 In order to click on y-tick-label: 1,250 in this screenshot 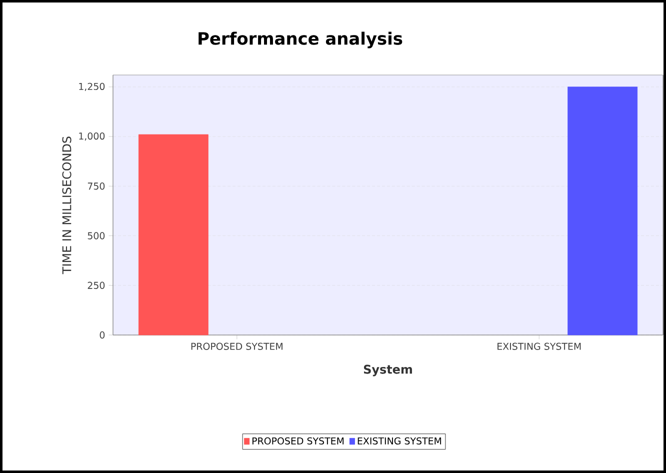, I will do `click(92, 86)`.